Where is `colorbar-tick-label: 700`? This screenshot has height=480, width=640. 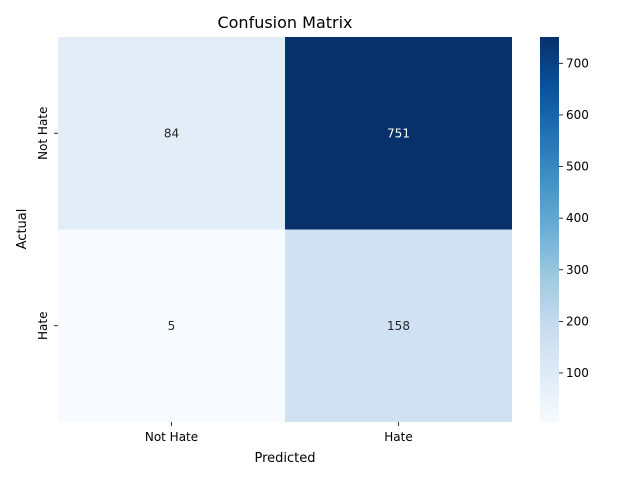 colorbar-tick-label: 700 is located at coordinates (577, 63).